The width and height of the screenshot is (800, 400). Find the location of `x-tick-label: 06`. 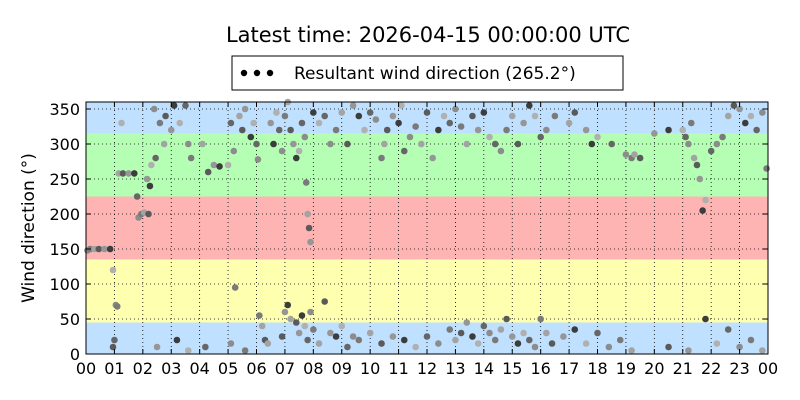

x-tick-label: 06 is located at coordinates (256, 368).